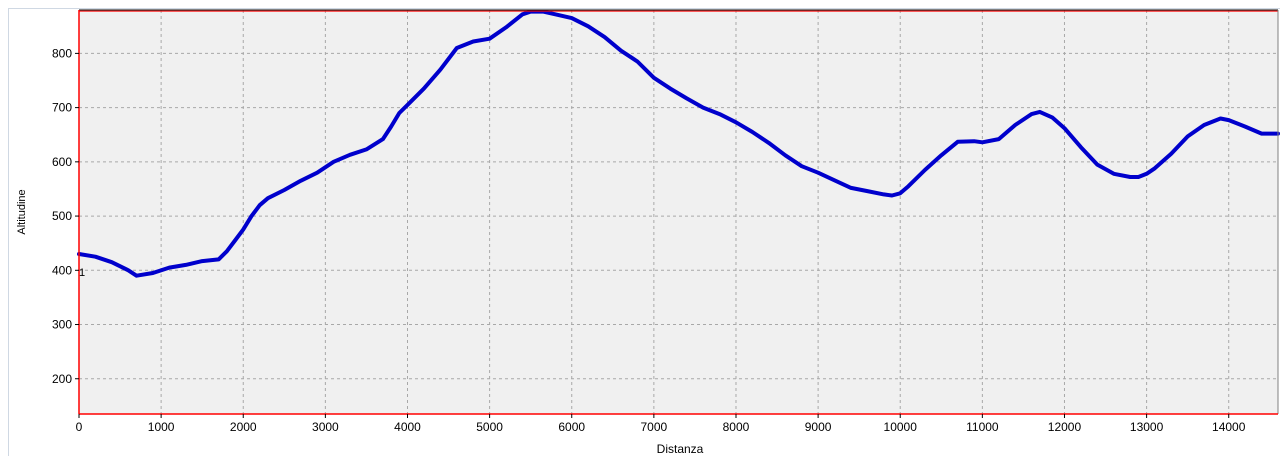  What do you see at coordinates (325, 427) in the screenshot?
I see `x-tick-label: 3000` at bounding box center [325, 427].